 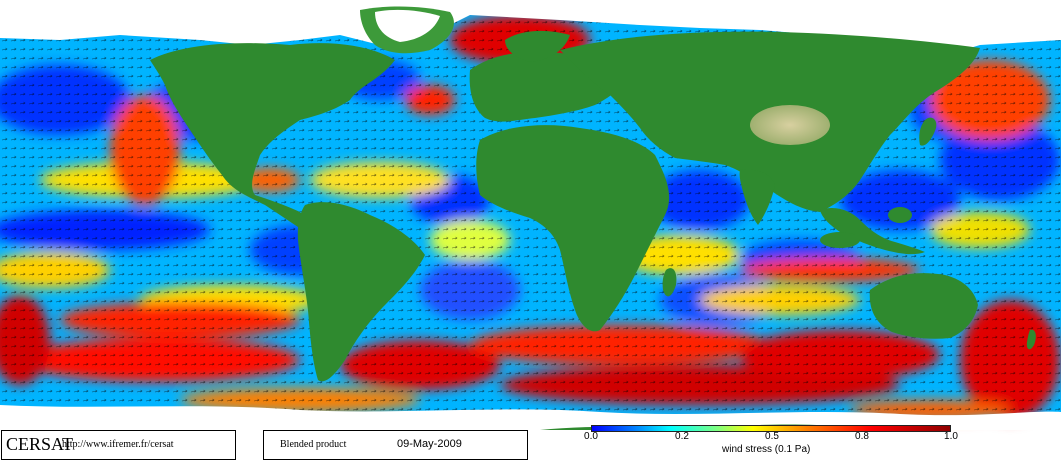 What do you see at coordinates (766, 449) in the screenshot?
I see `colorbar-title: wind stress (0.1 Pa)` at bounding box center [766, 449].